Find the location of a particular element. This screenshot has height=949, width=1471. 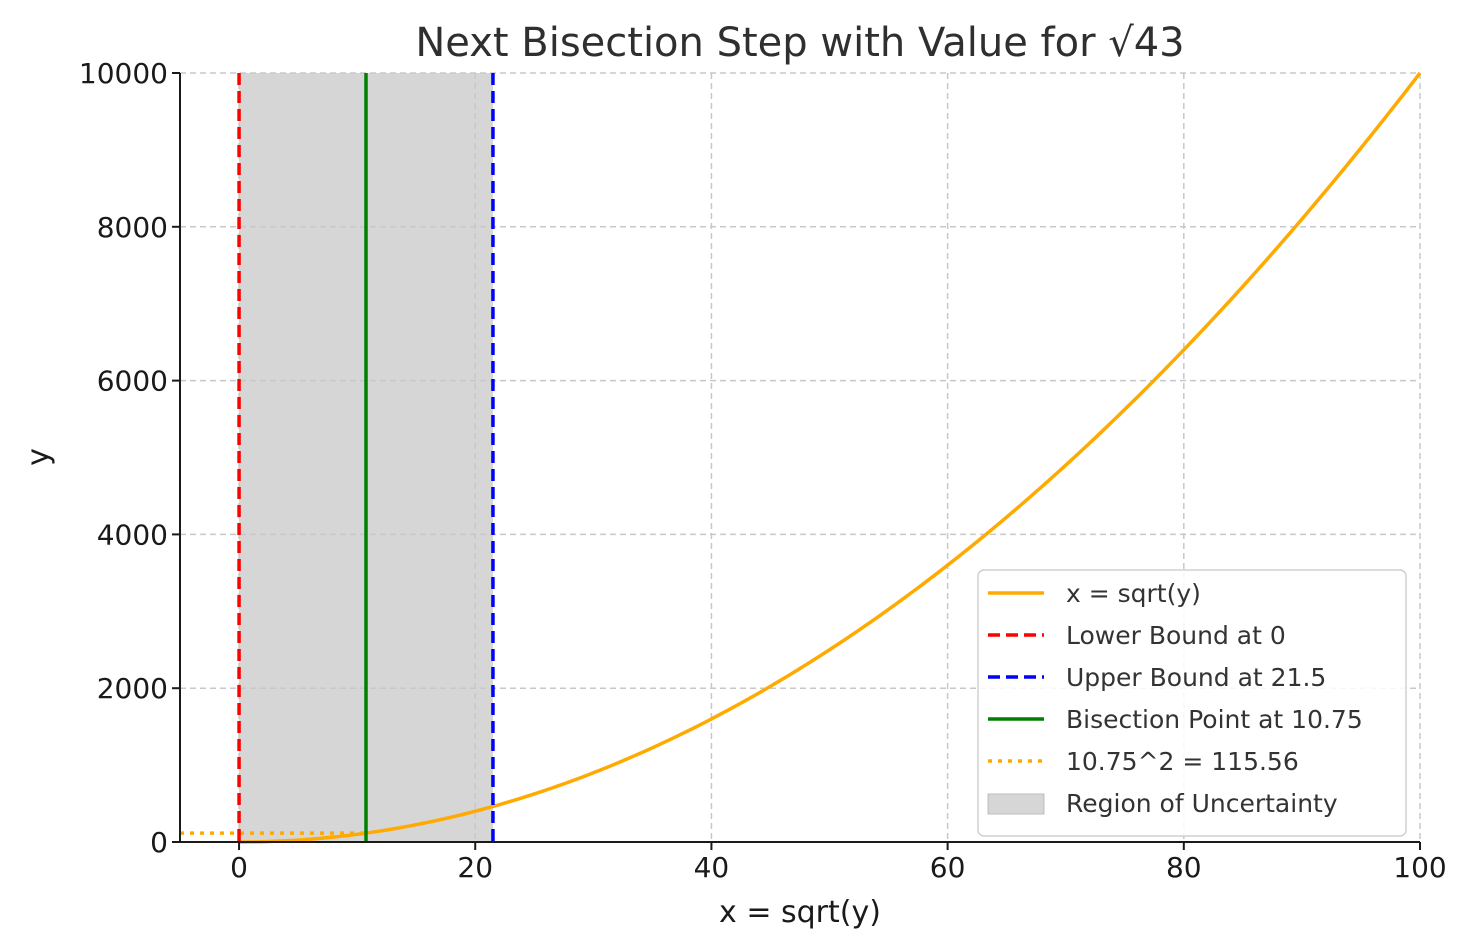

x-tick-label: 0 is located at coordinates (239, 867).